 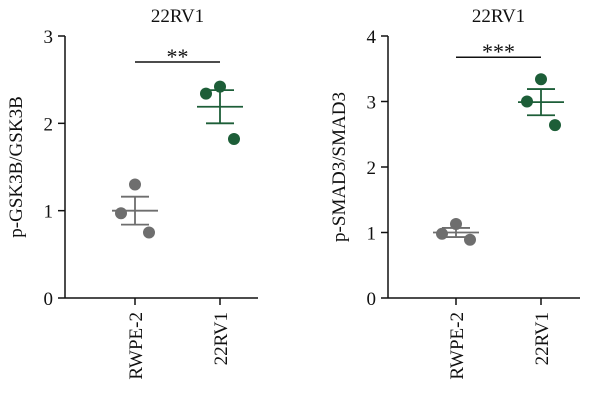 What do you see at coordinates (372, 37) in the screenshot?
I see `y-tick-label: 4` at bounding box center [372, 37].